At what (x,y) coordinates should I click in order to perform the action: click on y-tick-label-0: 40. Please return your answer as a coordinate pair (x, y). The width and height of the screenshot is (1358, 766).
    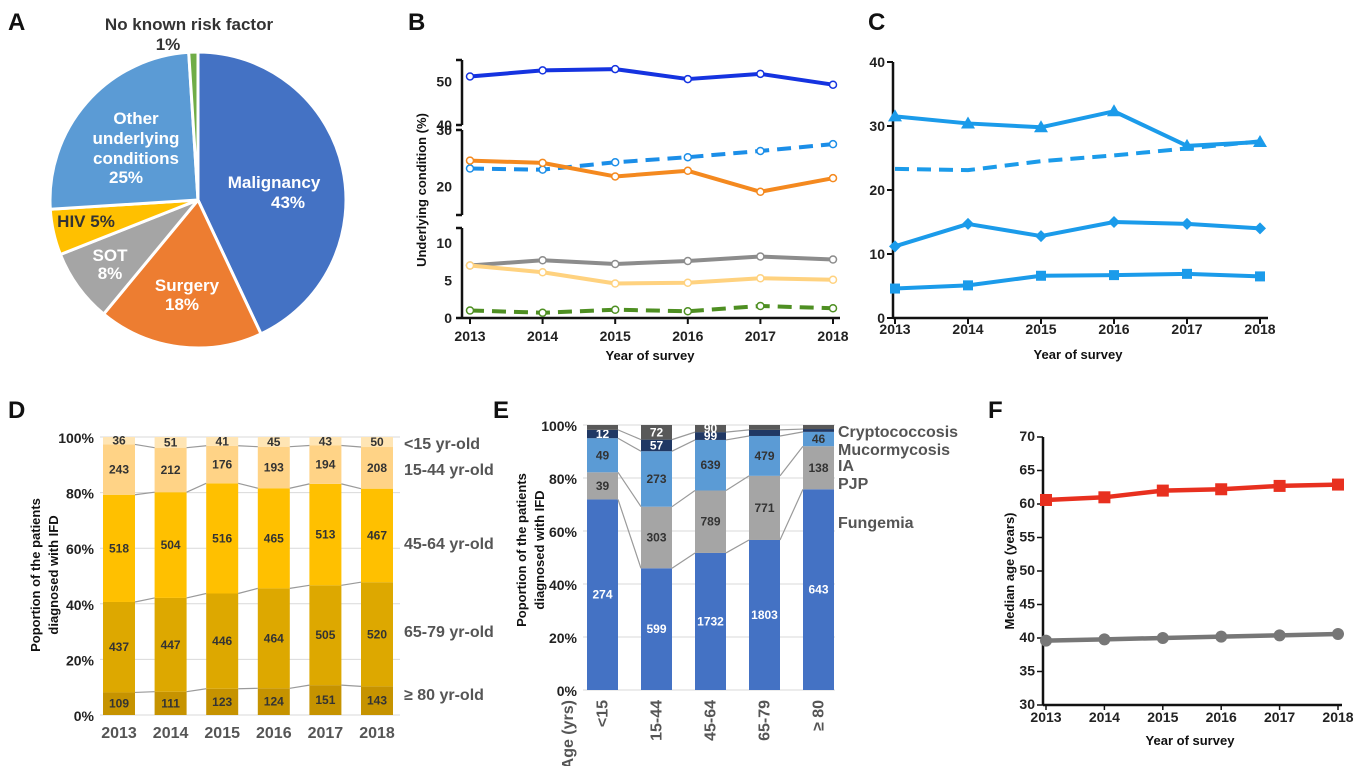
    Looking at the image, I should click on (444, 125).